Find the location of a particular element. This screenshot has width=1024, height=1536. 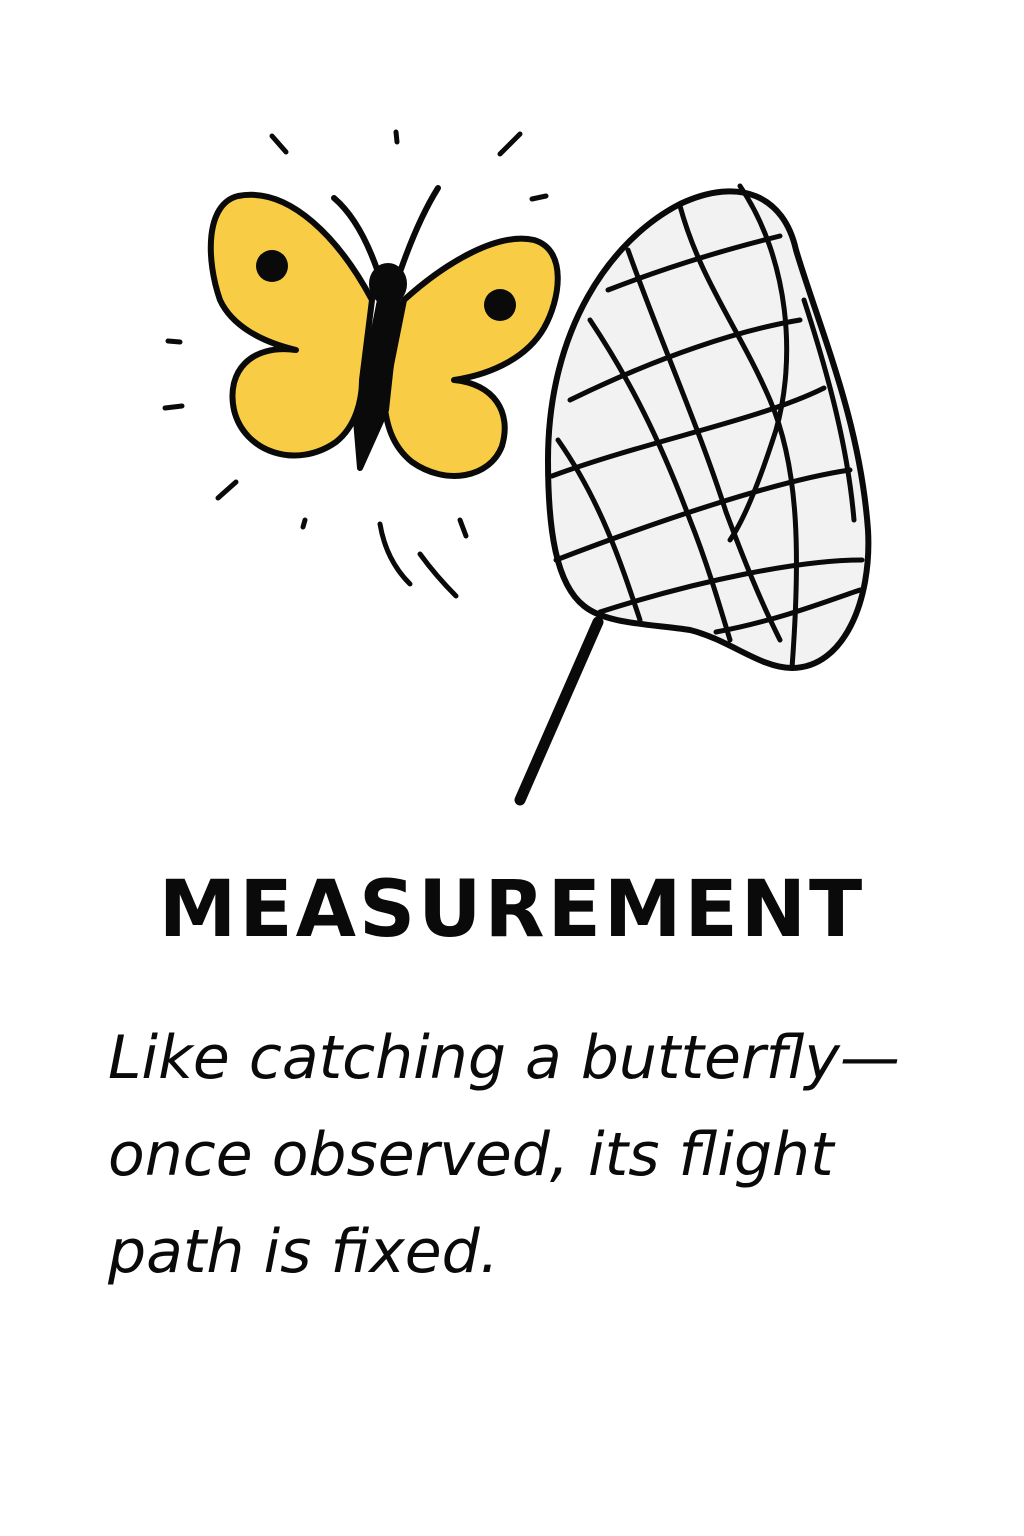

caption-line-2: once observed, its flight is located at coordinates (471, 1155).